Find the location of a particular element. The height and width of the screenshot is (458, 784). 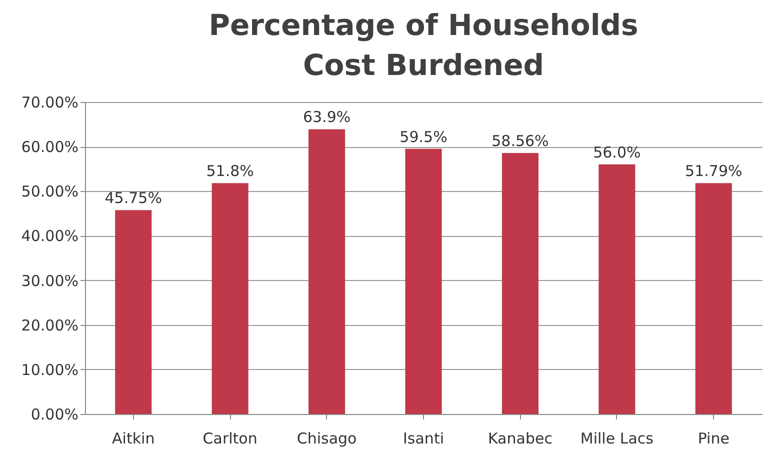

y-tick-label: 70.00% is located at coordinates (49, 103).